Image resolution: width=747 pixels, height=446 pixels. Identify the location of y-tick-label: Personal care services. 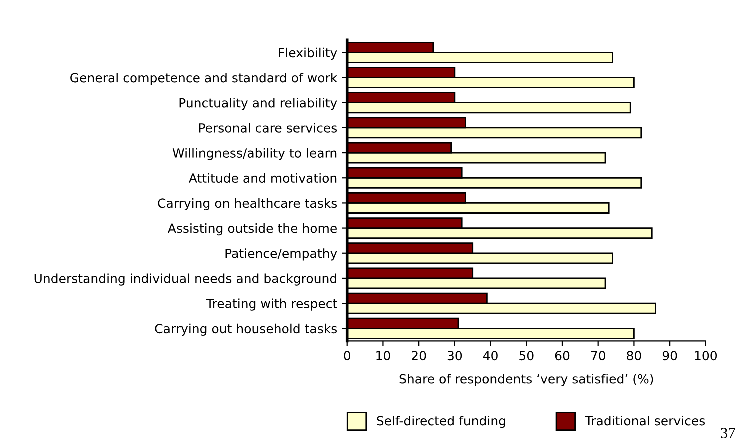
(268, 128).